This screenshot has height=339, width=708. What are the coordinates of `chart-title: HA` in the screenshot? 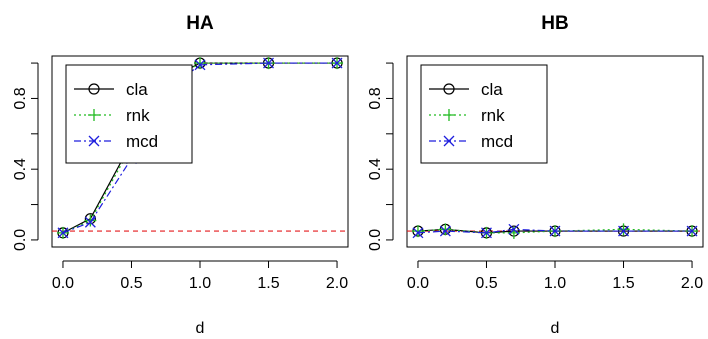 It's located at (200, 23).